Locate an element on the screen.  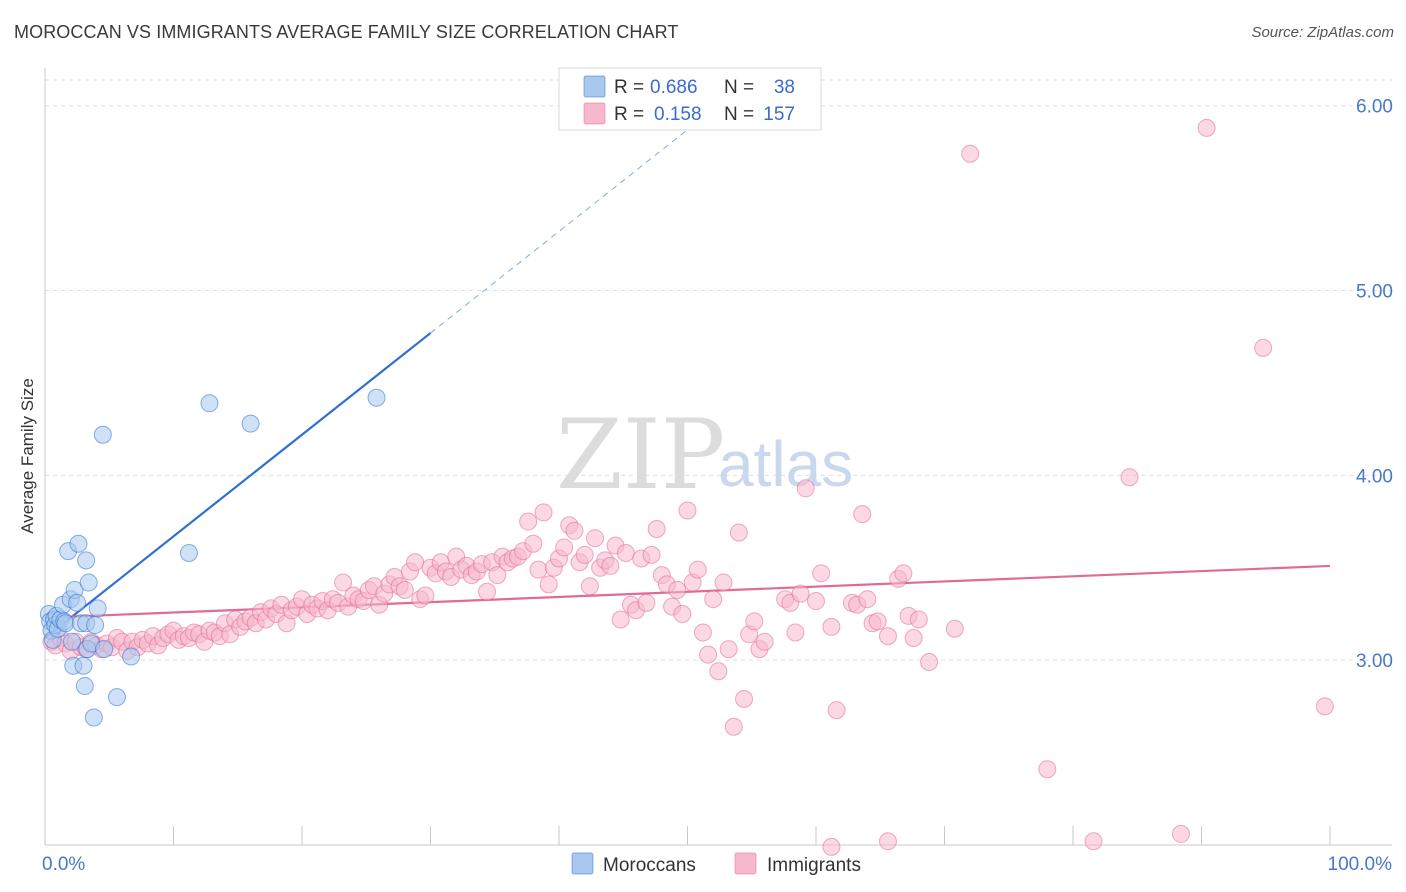
legend-r-value-moroccans: 0.686 is located at coordinates (674, 87).